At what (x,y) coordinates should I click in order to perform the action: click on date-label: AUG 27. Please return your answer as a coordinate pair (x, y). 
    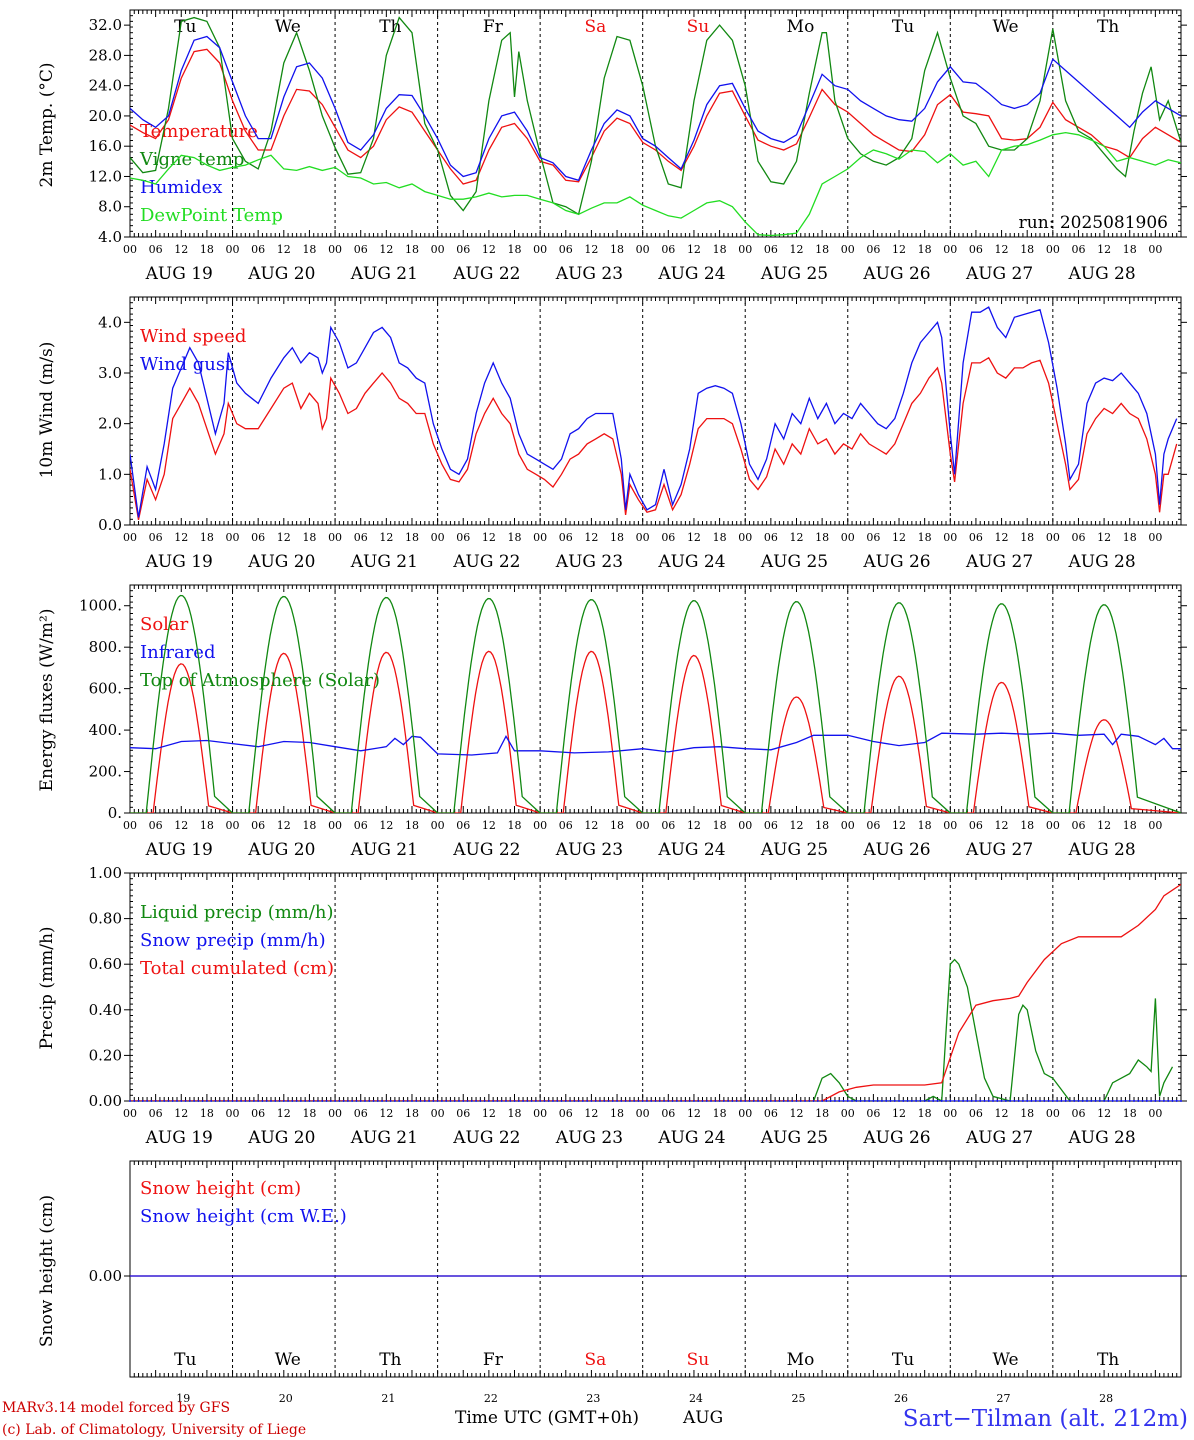
    Looking at the image, I should click on (999, 562).